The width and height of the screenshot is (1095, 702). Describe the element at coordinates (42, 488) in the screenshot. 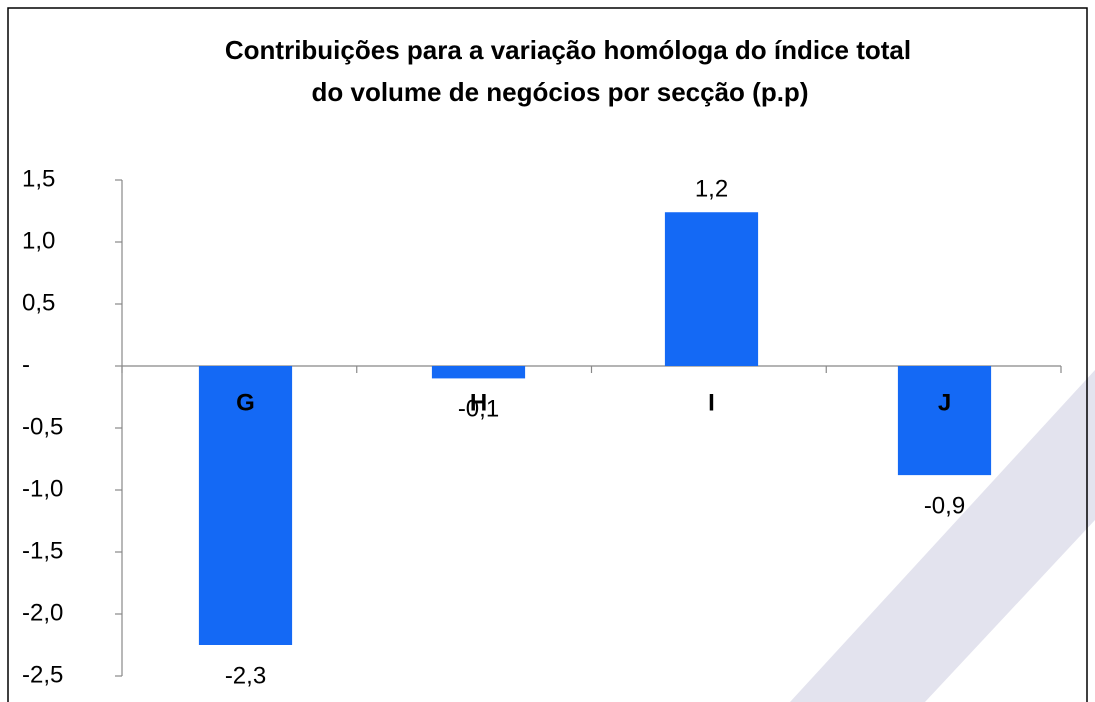

I see `y-tick-label: -1,0` at that location.